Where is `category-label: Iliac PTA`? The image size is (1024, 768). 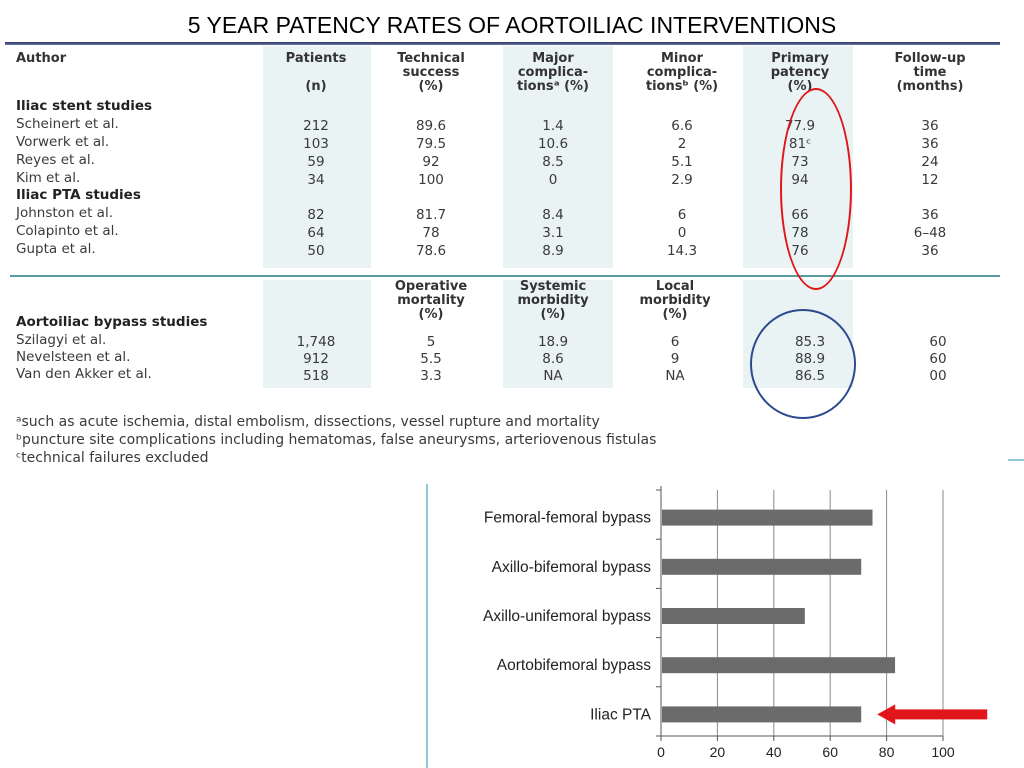
category-label: Iliac PTA is located at coordinates (621, 714).